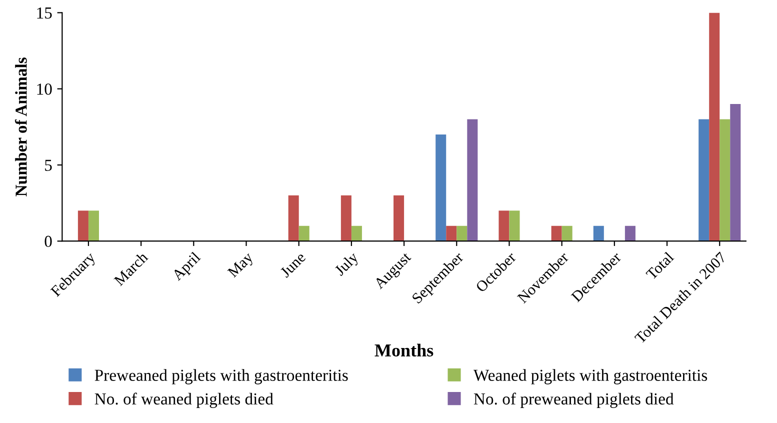 The width and height of the screenshot is (777, 423). Describe the element at coordinates (590, 376) in the screenshot. I see `legend-label: Weaned piglets with gastroenteritis` at that location.